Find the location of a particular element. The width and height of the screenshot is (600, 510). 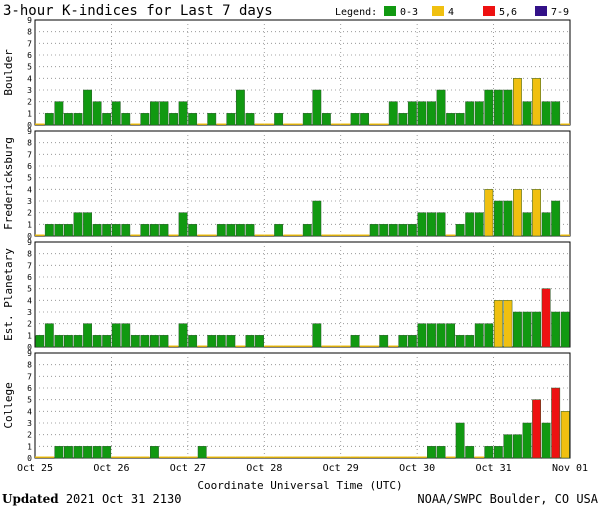

legend-item-label: 7-9 is located at coordinates (560, 12).